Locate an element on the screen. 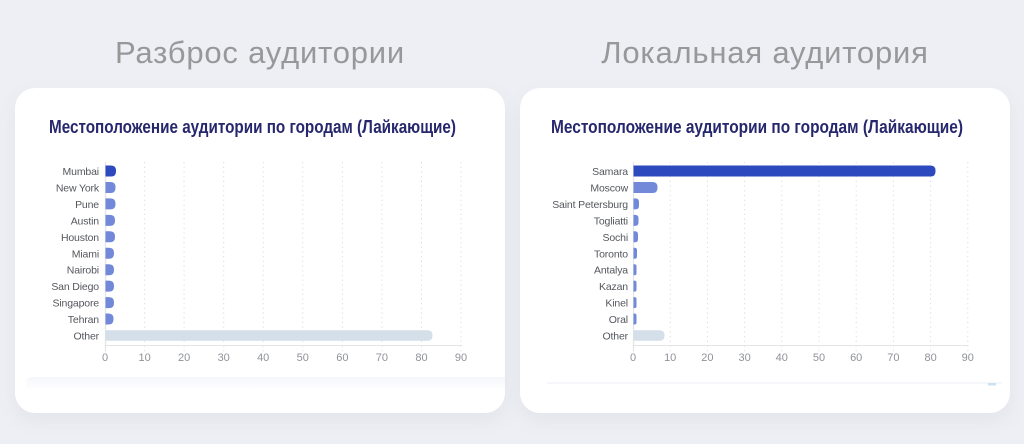 Image resolution: width=1024 pixels, height=444 pixels. svg-text: Kinel is located at coordinates (616, 304).